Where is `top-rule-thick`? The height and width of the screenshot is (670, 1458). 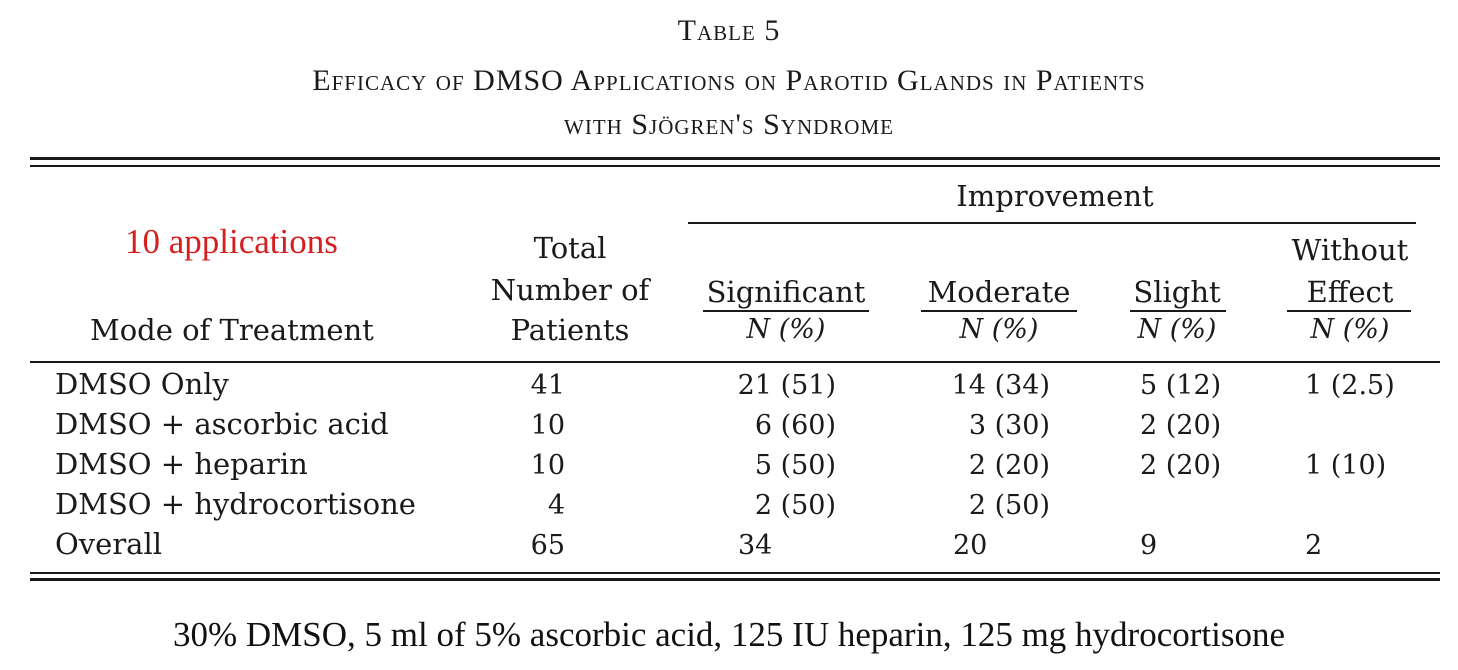 top-rule-thick is located at coordinates (735, 158).